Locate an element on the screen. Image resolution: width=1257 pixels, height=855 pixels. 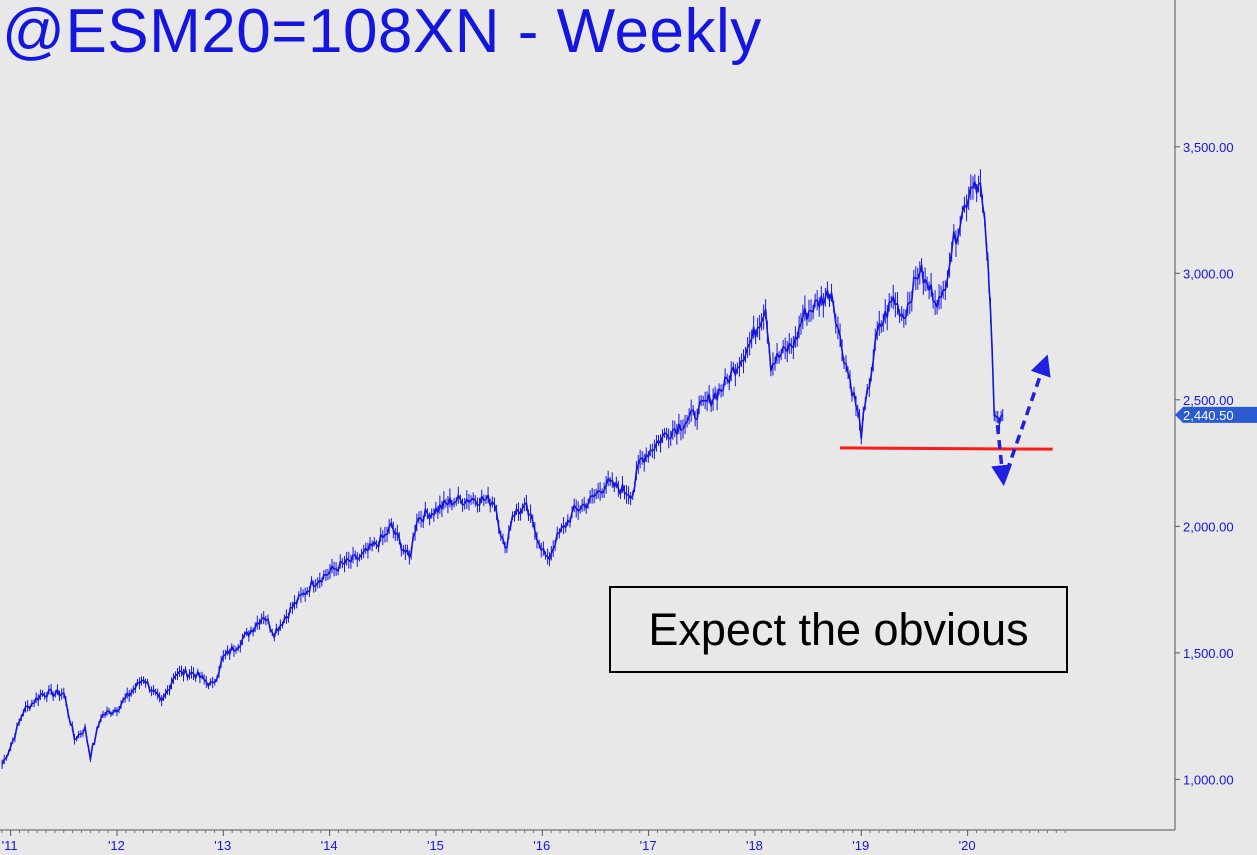
annotation-box: Expect the obvious is located at coordinates (838, 629).